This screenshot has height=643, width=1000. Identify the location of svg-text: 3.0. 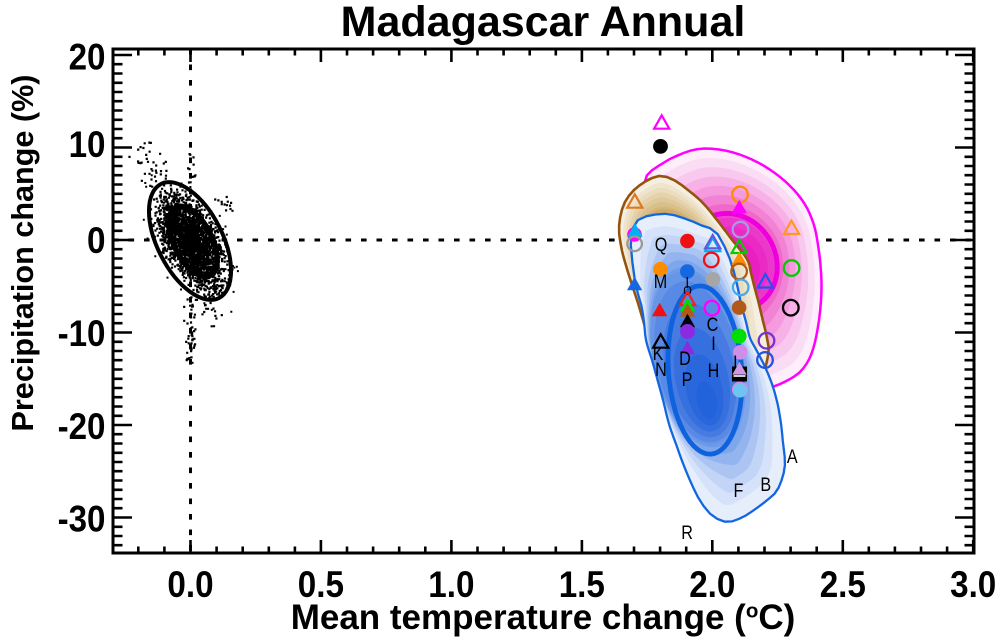
(973, 584).